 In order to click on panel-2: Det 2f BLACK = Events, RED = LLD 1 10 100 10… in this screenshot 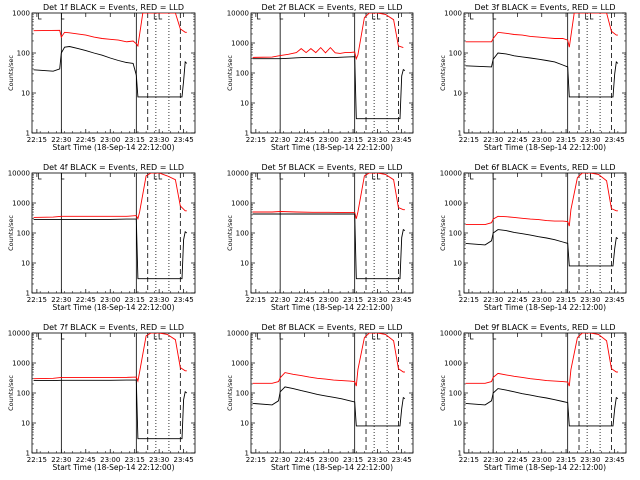, I will do `click(320, 77)`.